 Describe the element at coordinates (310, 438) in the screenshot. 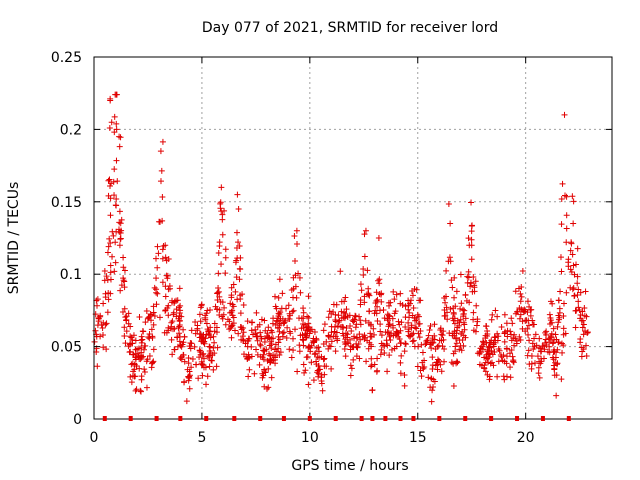

I see `x-tick-label: 10` at that location.